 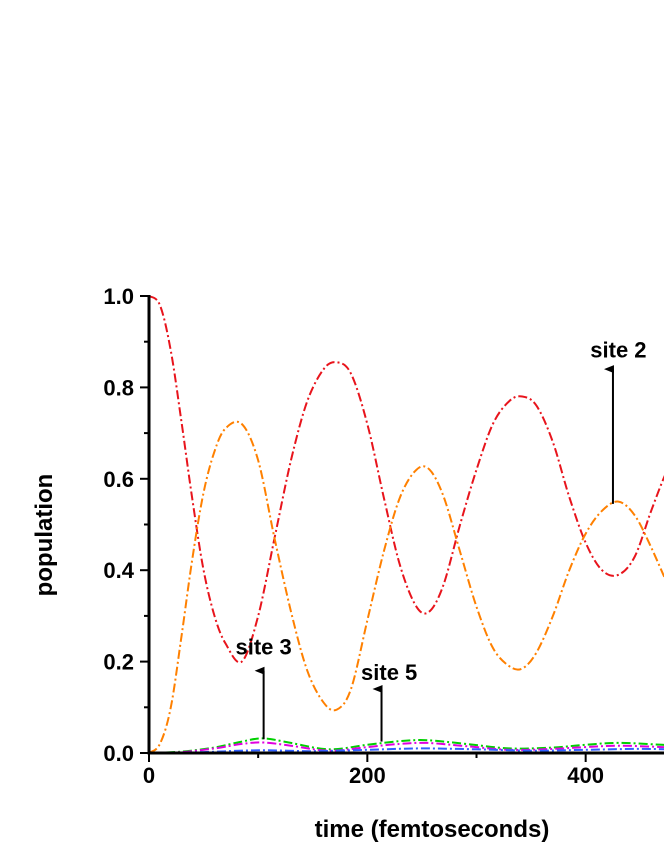 I want to click on x-axis-label: time (femtoseconds), so click(x=432, y=829).